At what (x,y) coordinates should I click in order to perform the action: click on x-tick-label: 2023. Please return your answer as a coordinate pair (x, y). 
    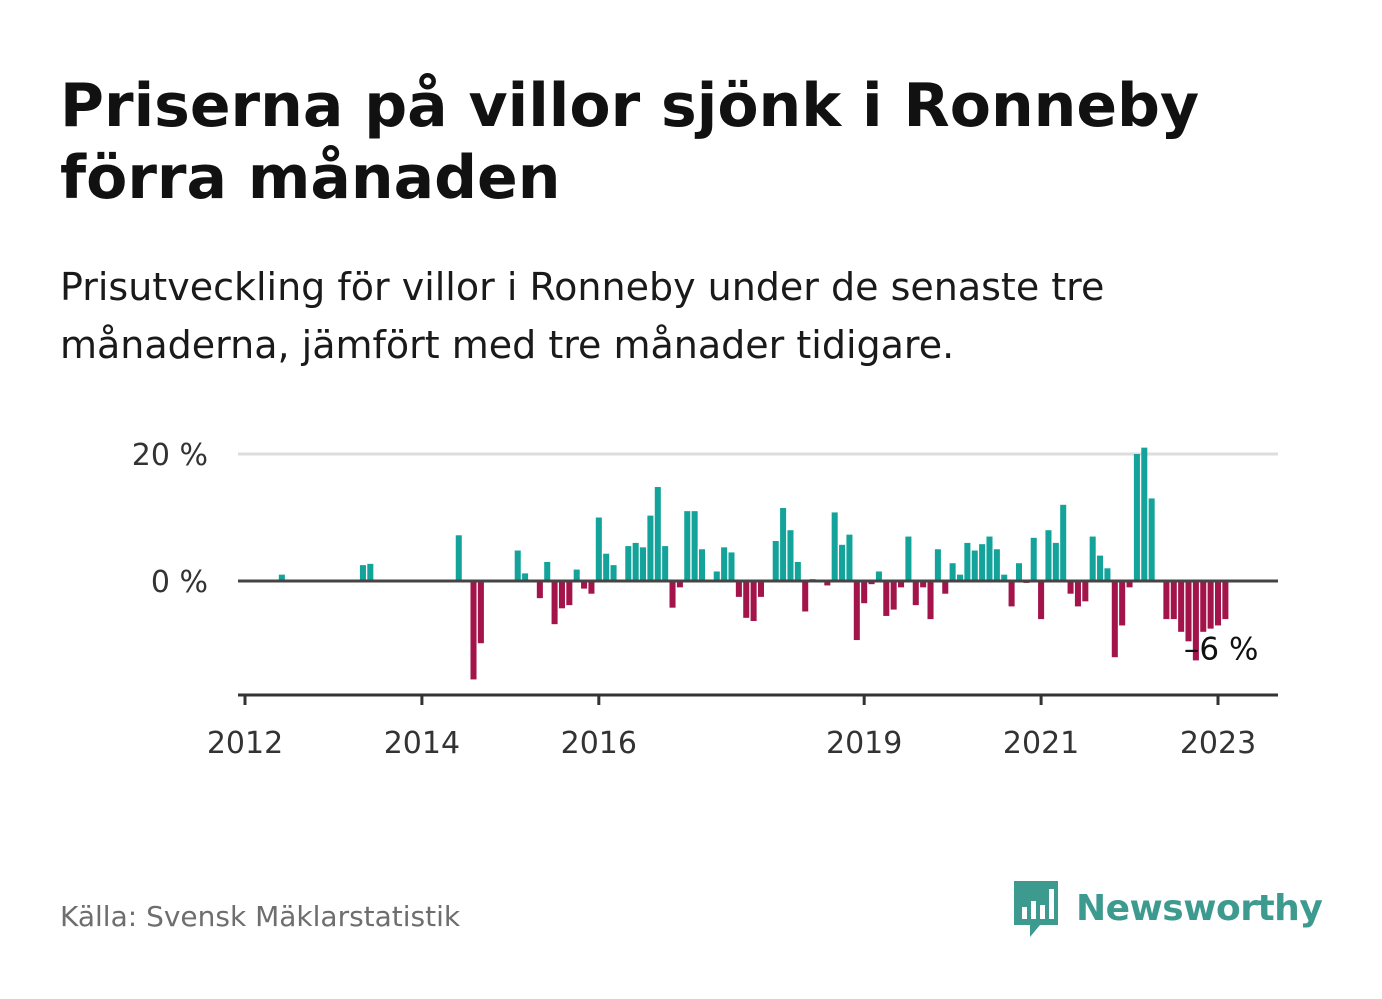
    Looking at the image, I should click on (1218, 743).